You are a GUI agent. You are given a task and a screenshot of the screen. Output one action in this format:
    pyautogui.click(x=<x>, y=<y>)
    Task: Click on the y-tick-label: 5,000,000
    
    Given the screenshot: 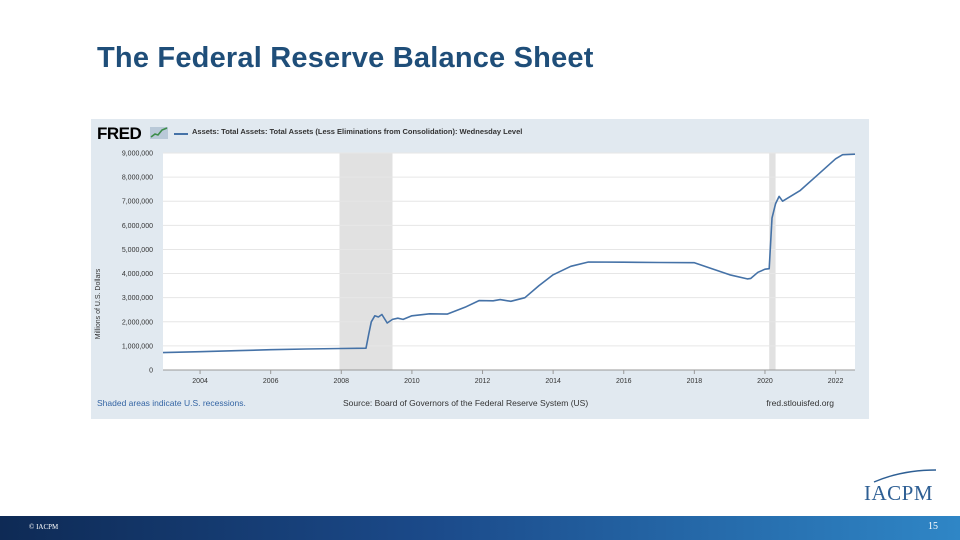 What is the action you would take?
    pyautogui.click(x=137, y=250)
    